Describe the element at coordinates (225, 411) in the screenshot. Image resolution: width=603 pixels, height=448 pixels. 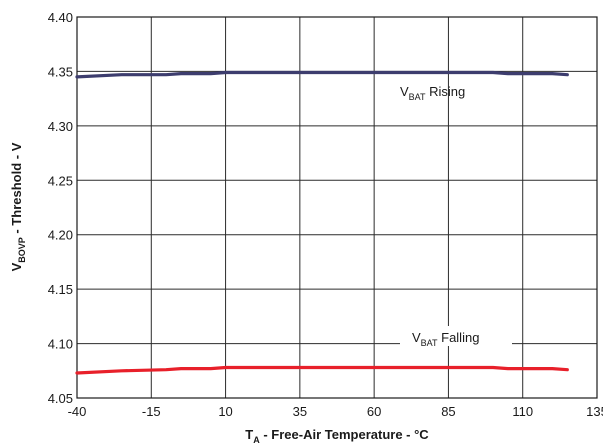
I see `x-tick-label: 10` at that location.